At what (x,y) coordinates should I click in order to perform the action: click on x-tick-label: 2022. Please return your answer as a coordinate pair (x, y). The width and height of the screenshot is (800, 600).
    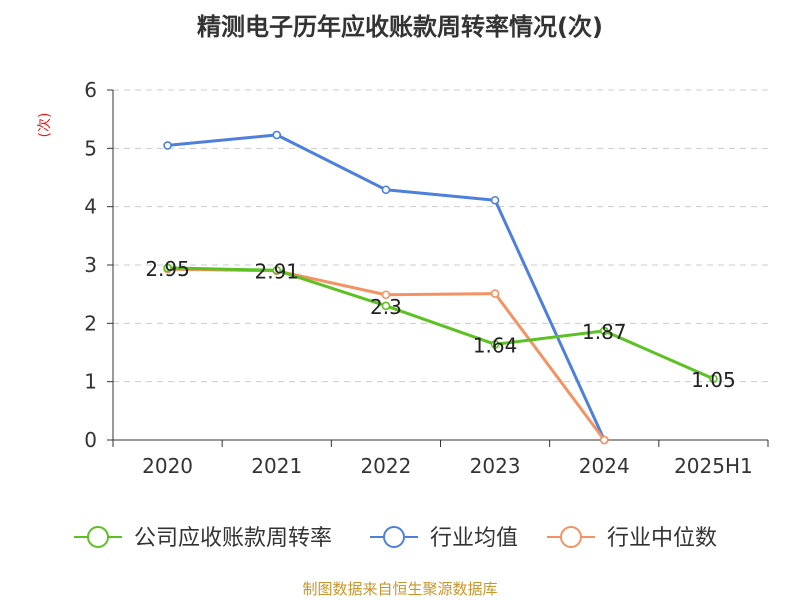
    Looking at the image, I should click on (385, 466).